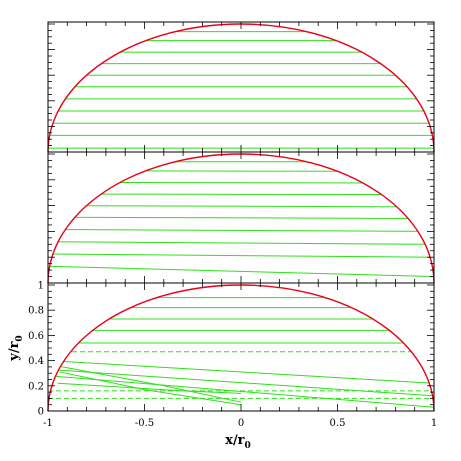  What do you see at coordinates (338, 423) in the screenshot?
I see `x-tick-label-4: 0.5` at bounding box center [338, 423].